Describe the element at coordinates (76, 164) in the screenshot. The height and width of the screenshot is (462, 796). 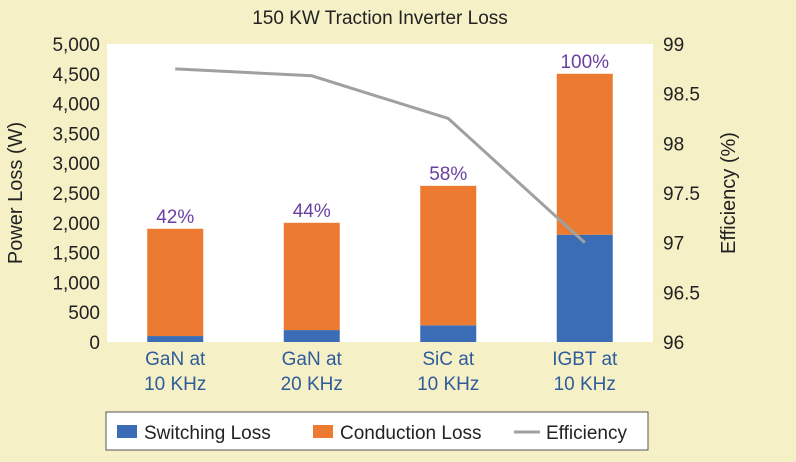
I see `y-tick-label: 3,000` at that location.